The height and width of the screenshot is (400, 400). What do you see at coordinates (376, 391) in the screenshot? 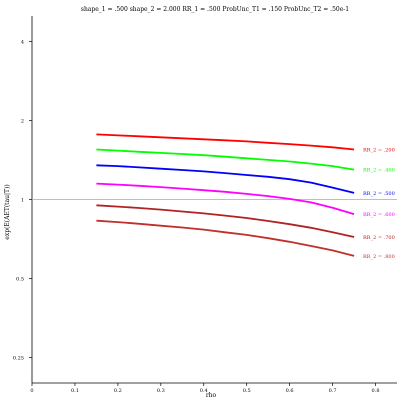
I see `x-tick-label: 0.8` at bounding box center [376, 391].